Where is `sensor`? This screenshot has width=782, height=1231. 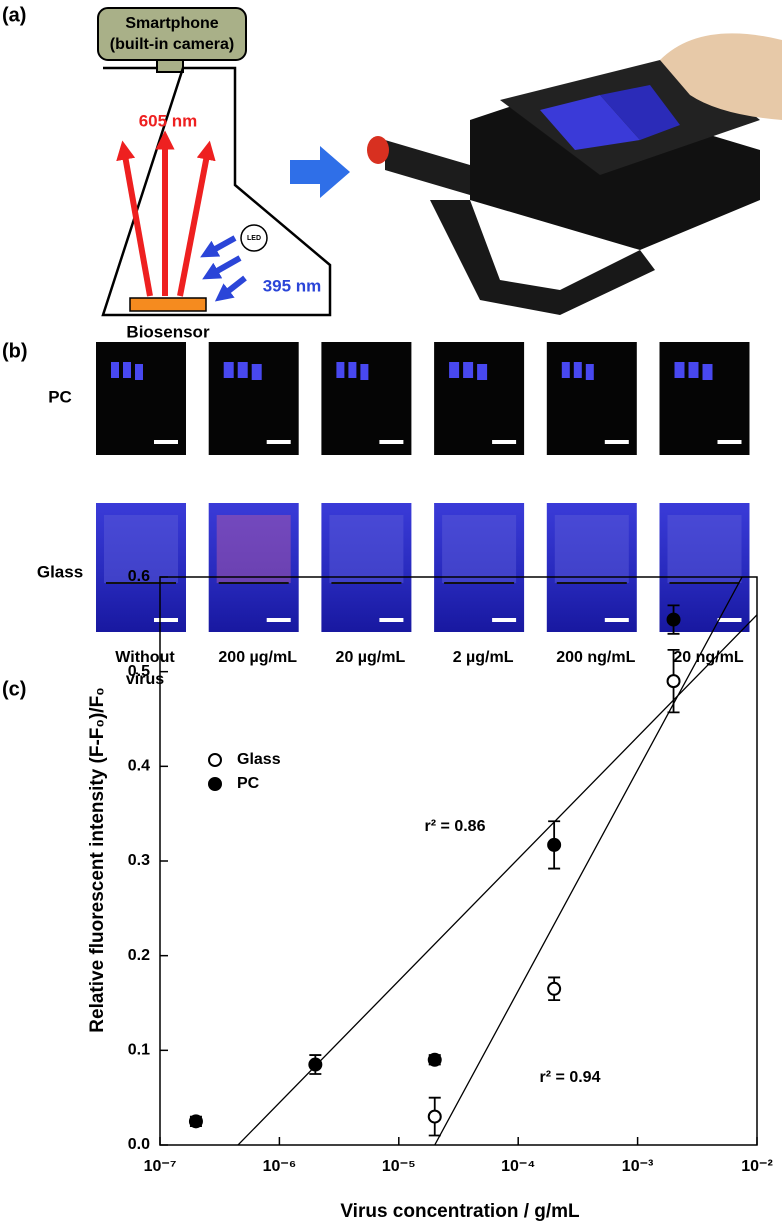 sensor is located at coordinates (168, 304).